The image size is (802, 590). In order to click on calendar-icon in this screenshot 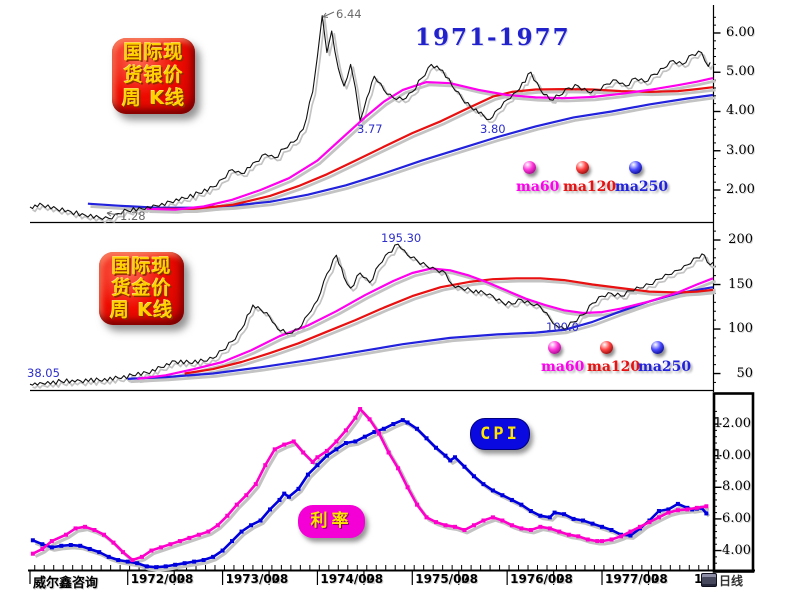, I will do `click(709, 580)`.